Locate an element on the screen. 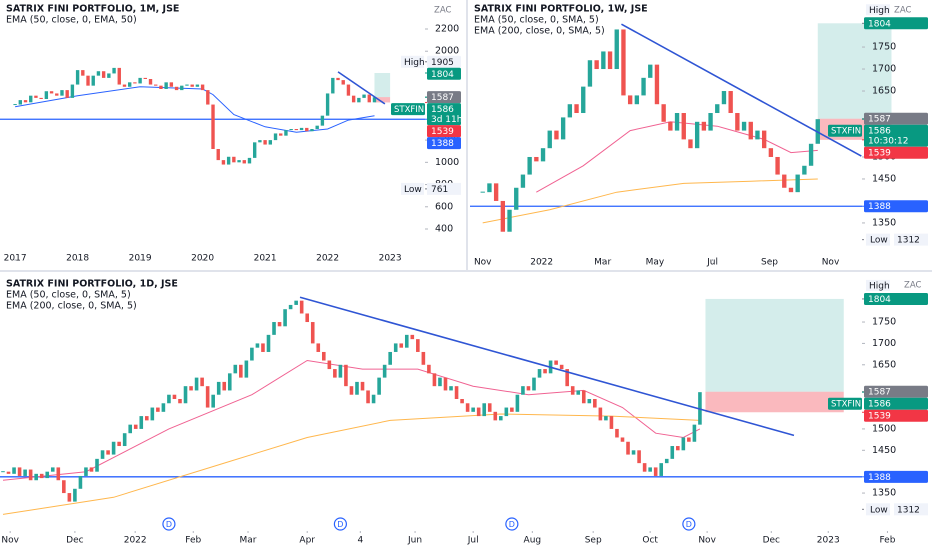  high-value: 1804 is located at coordinates (879, 300).